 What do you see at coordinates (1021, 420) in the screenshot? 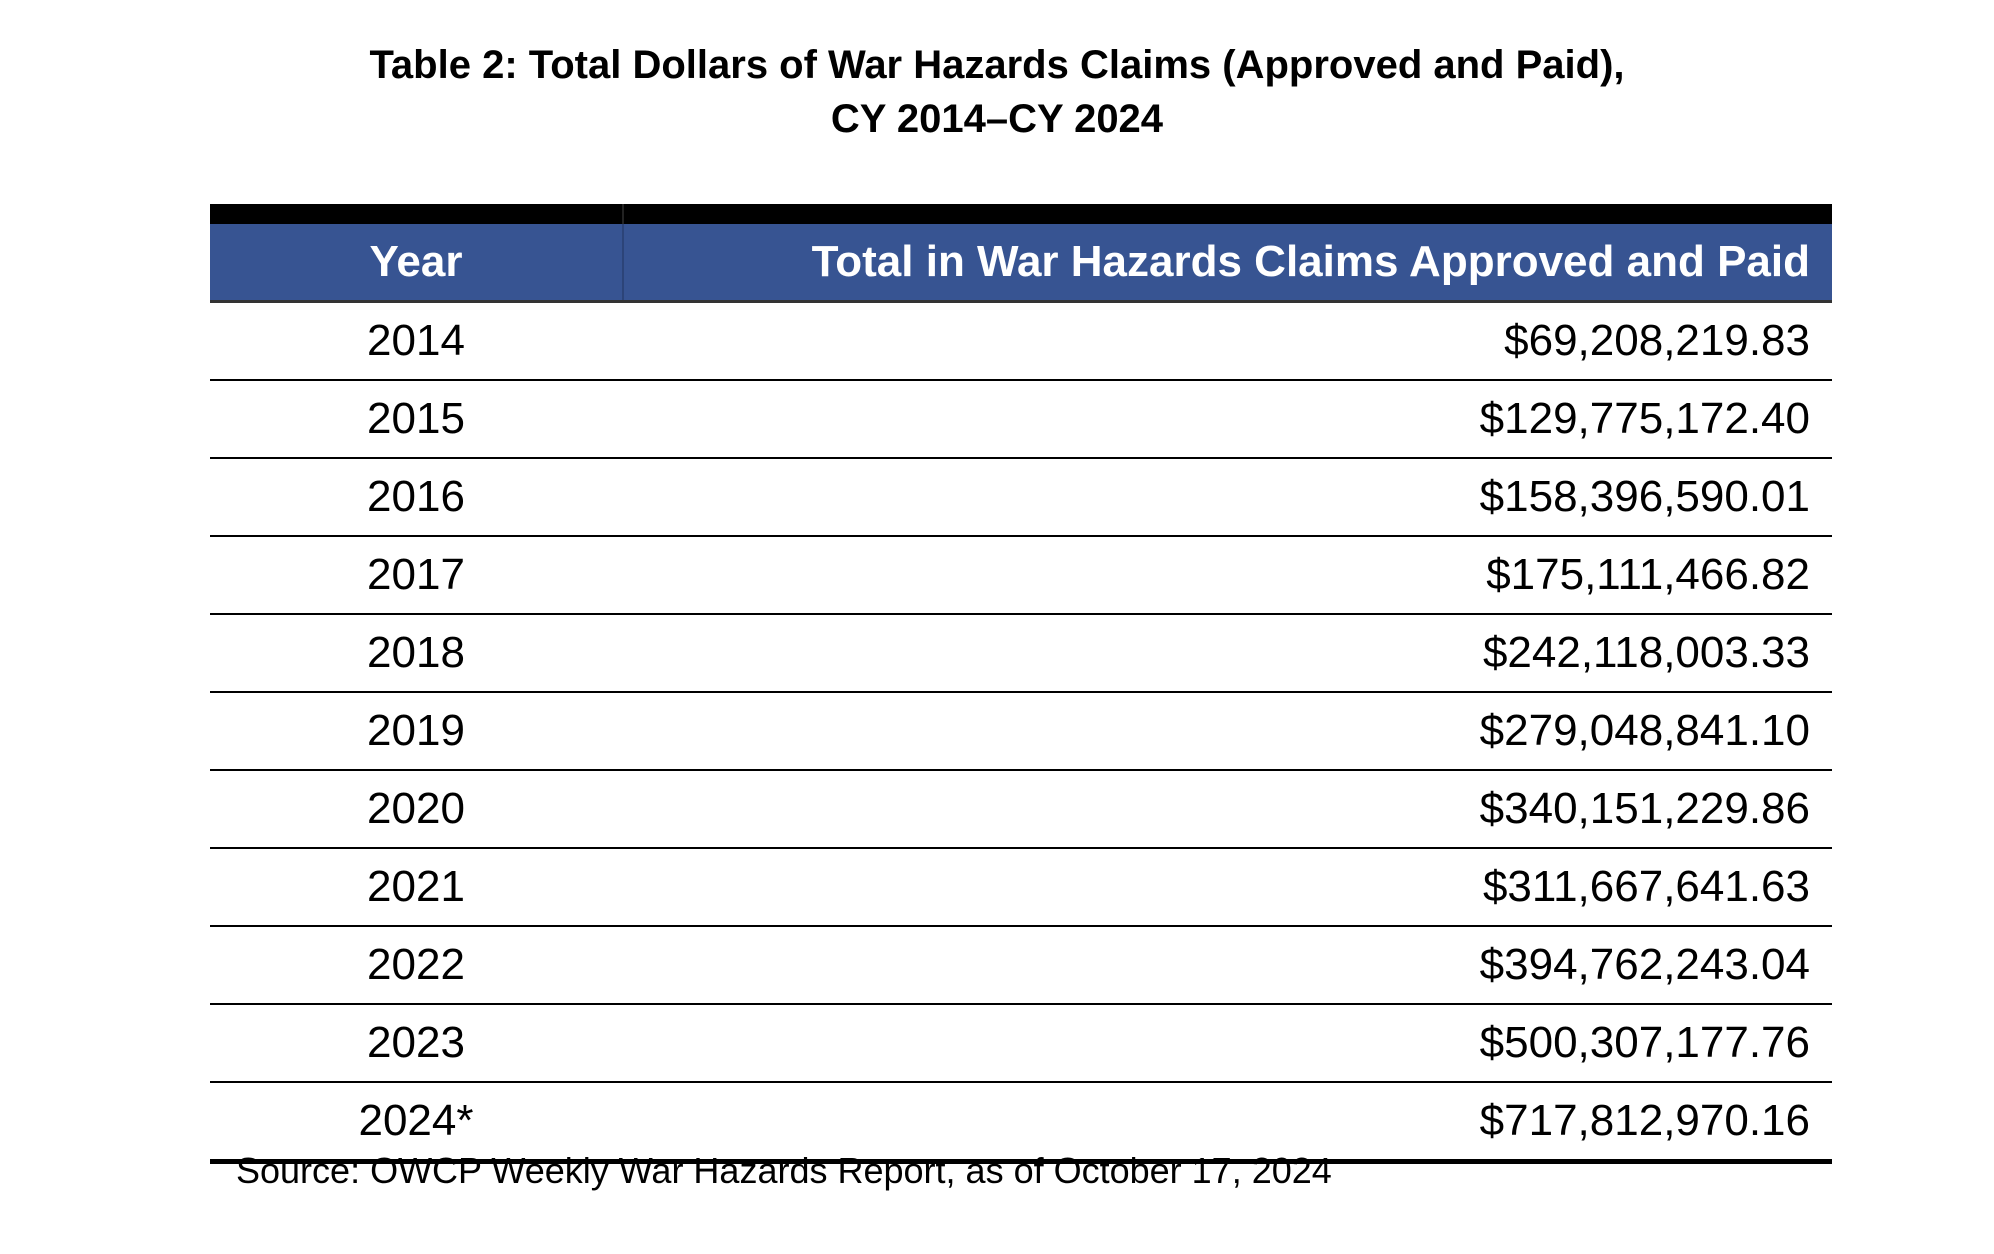
I see `table-row: 2015 $129,775,172.40` at bounding box center [1021, 420].